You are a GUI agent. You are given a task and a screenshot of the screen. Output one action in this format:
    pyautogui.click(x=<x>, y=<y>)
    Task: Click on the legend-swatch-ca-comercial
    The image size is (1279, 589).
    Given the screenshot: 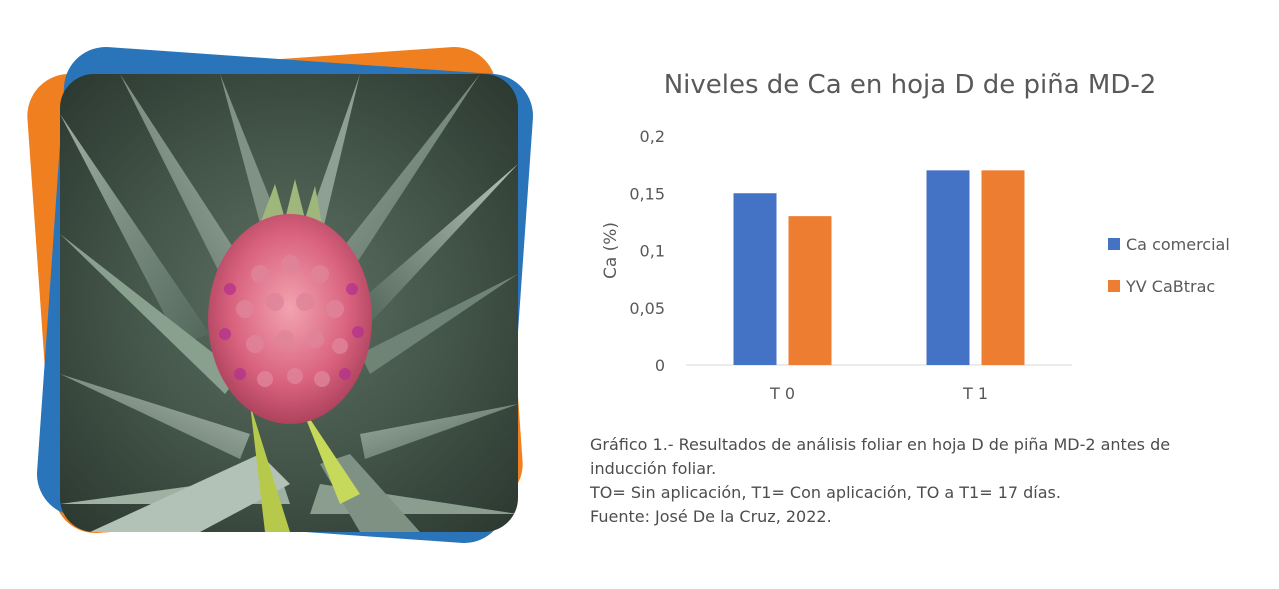 What is the action you would take?
    pyautogui.click(x=1114, y=244)
    